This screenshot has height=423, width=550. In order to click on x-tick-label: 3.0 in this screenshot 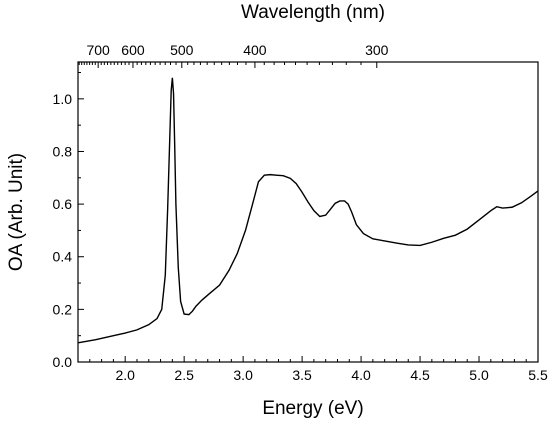, I will do `click(243, 375)`.